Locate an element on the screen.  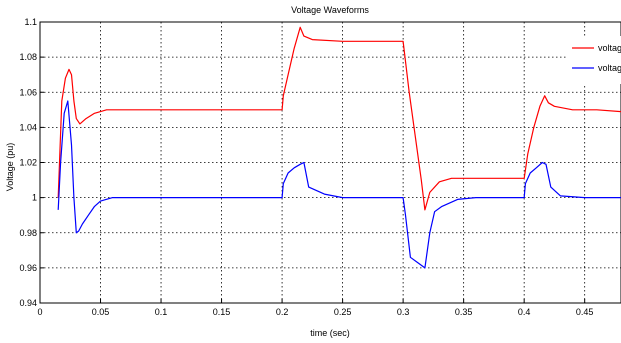
x-tick-label: 0.15 is located at coordinates (222, 312).